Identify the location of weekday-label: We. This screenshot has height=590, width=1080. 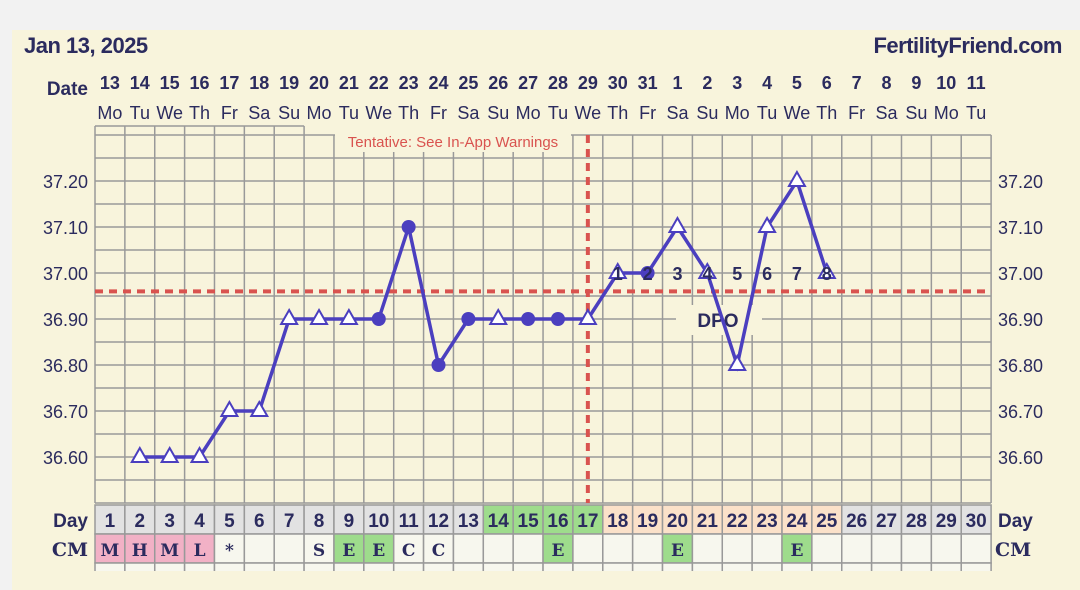
(378, 113).